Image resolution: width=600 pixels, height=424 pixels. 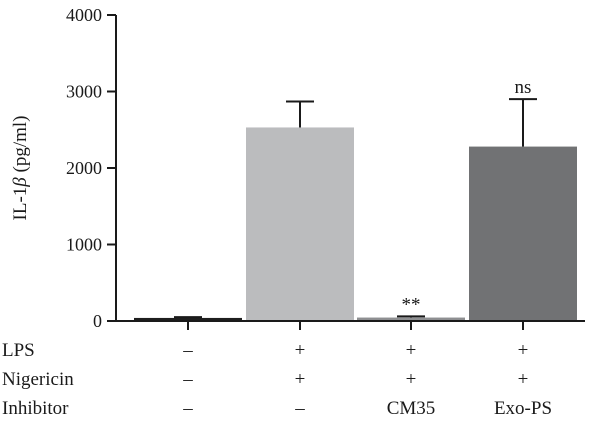 I want to click on y-tick-label: 0, so click(x=97, y=321).